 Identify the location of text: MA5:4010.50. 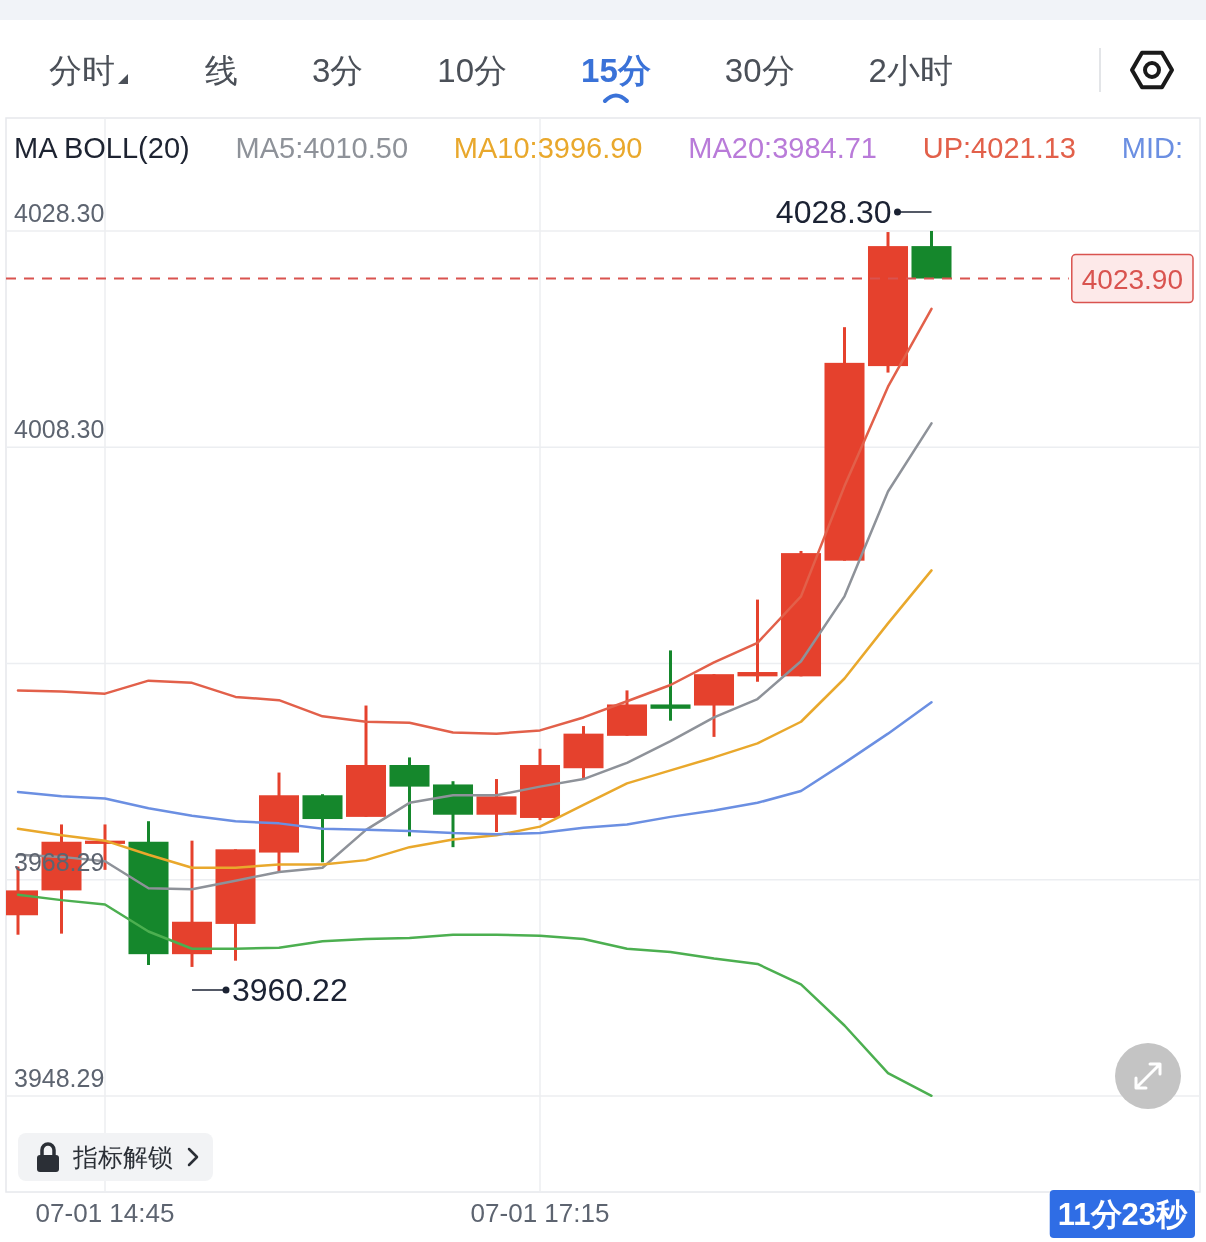
(322, 148).